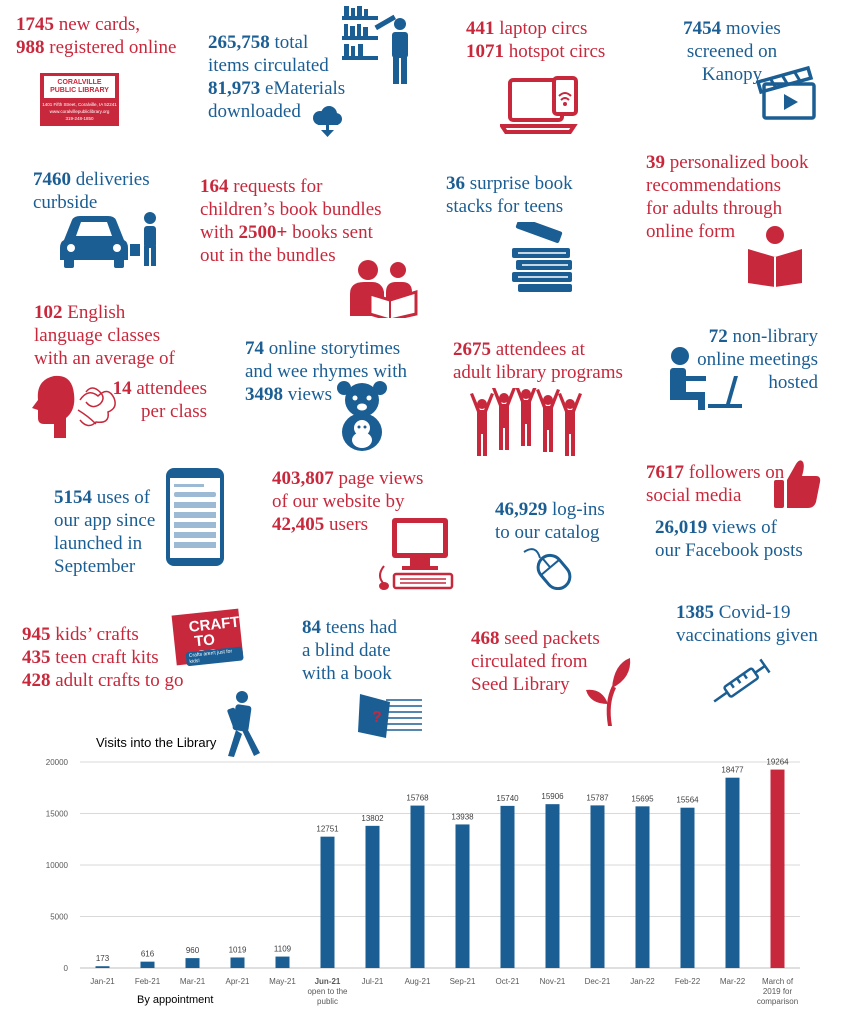 This screenshot has height=1024, width=849. Describe the element at coordinates (91, 191) in the screenshot. I see `stat-deliveries: 7460 deliveries curbside` at that location.